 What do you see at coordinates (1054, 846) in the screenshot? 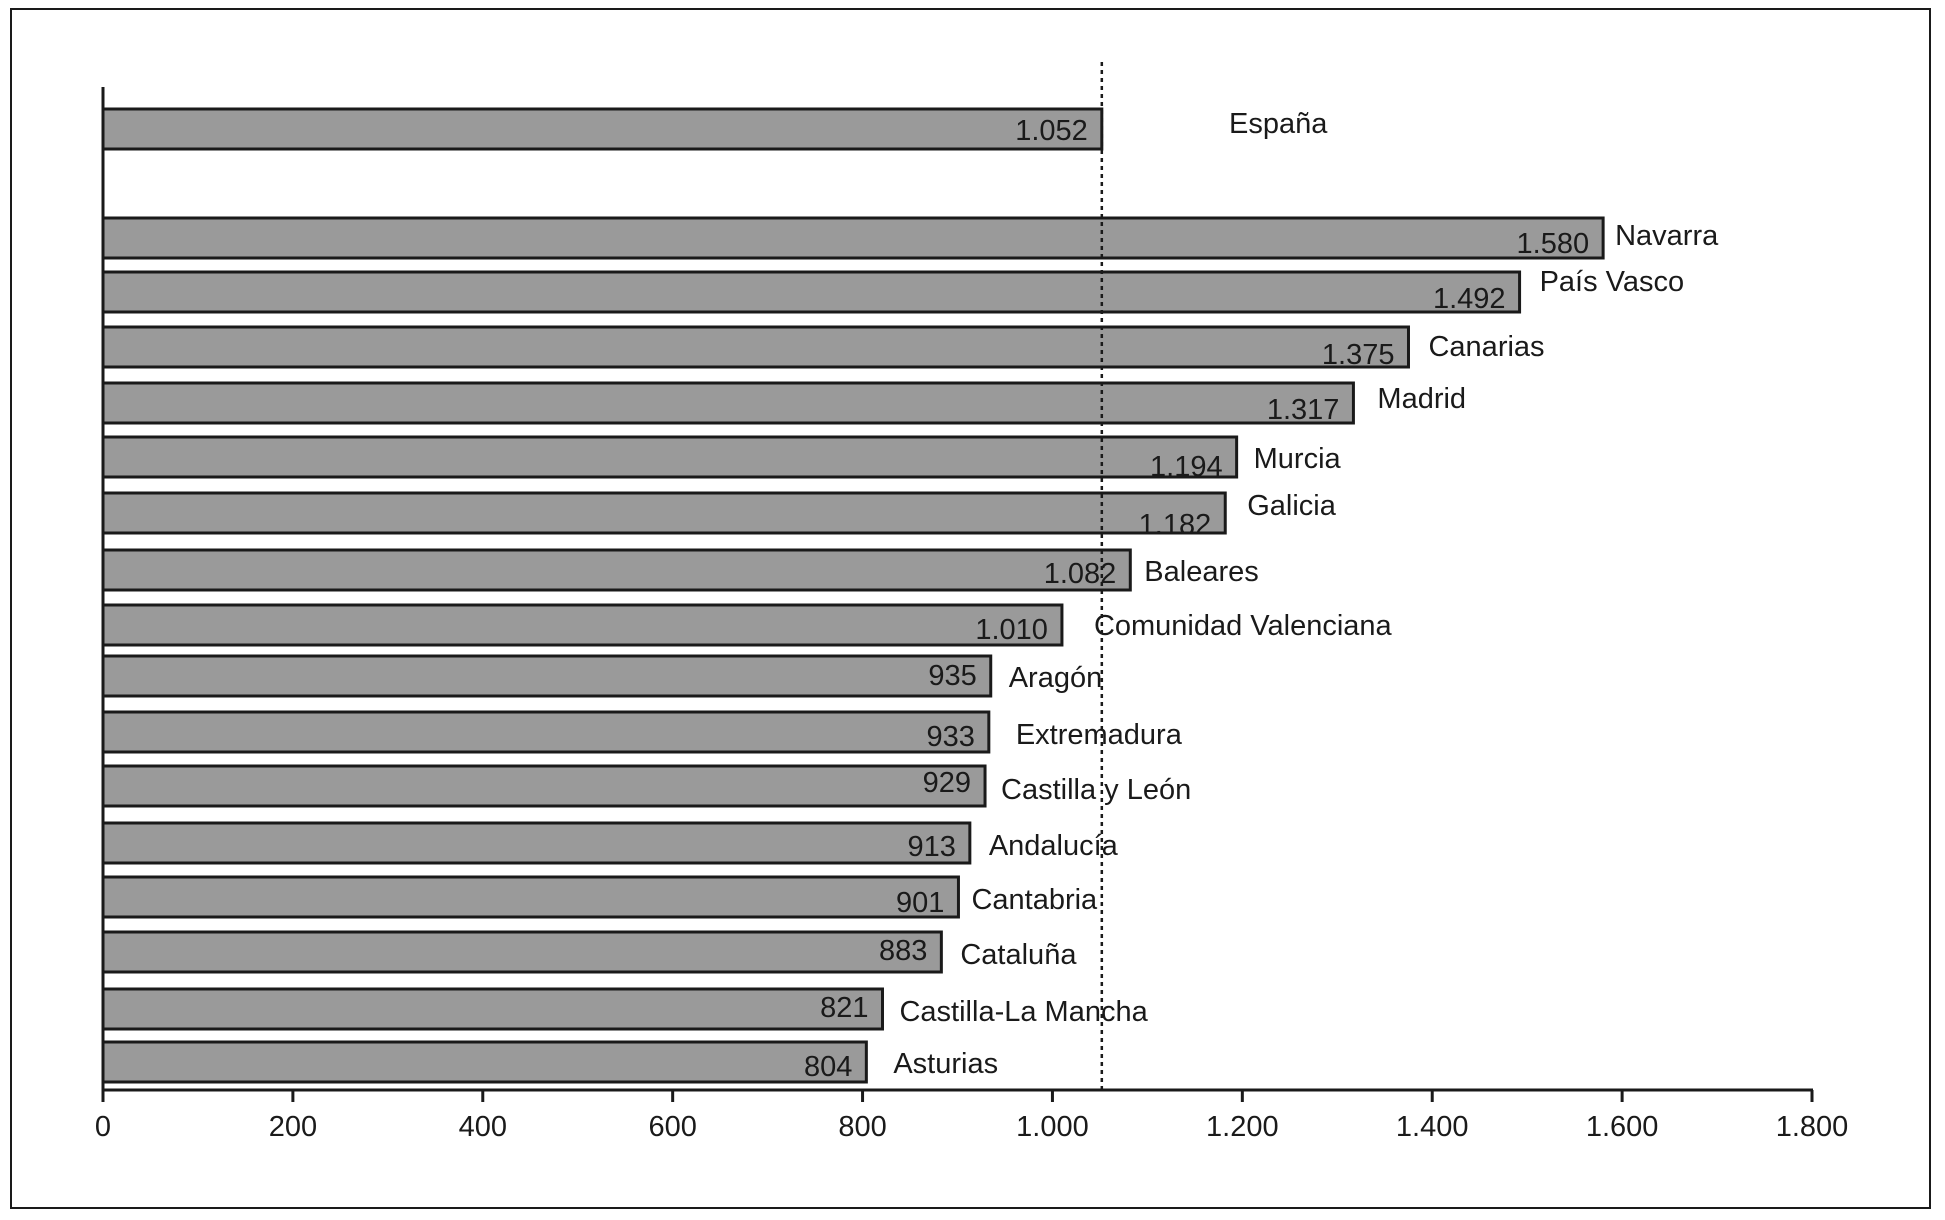
I see `bar-label-11: Andalucía` at bounding box center [1054, 846].